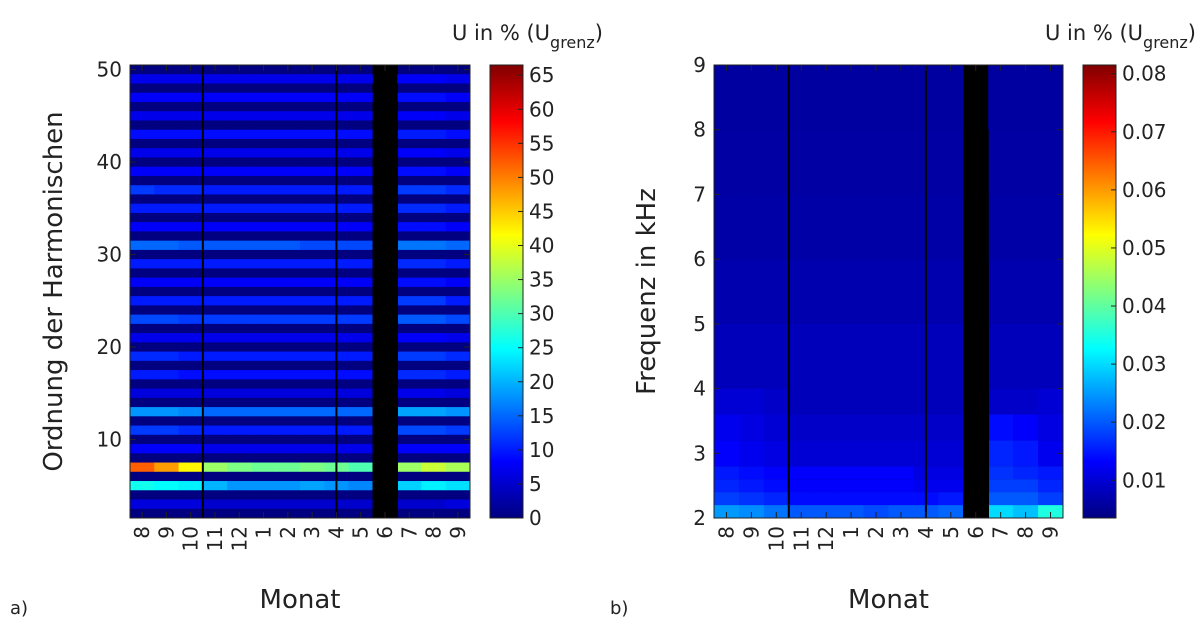  What do you see at coordinates (751, 532) in the screenshot?
I see `x-tick-label: 9` at bounding box center [751, 532].